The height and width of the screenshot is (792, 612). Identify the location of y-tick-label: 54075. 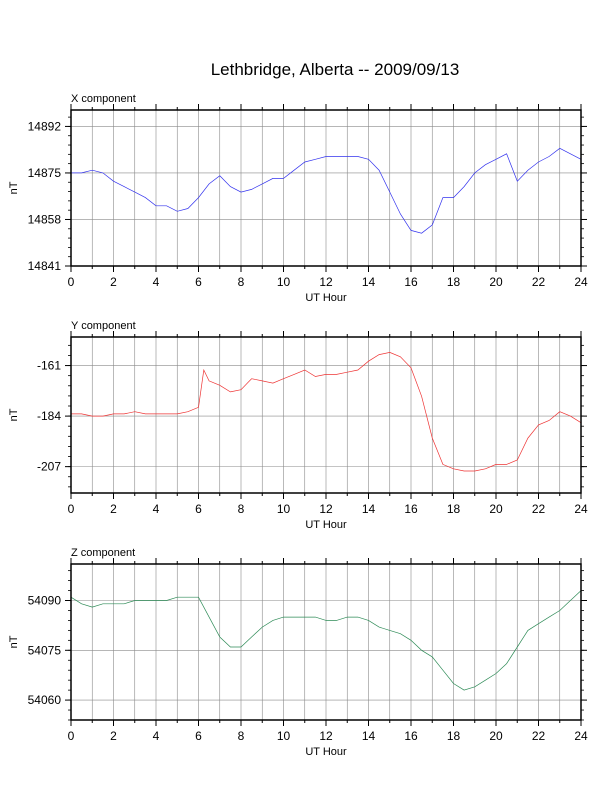
(45, 650).